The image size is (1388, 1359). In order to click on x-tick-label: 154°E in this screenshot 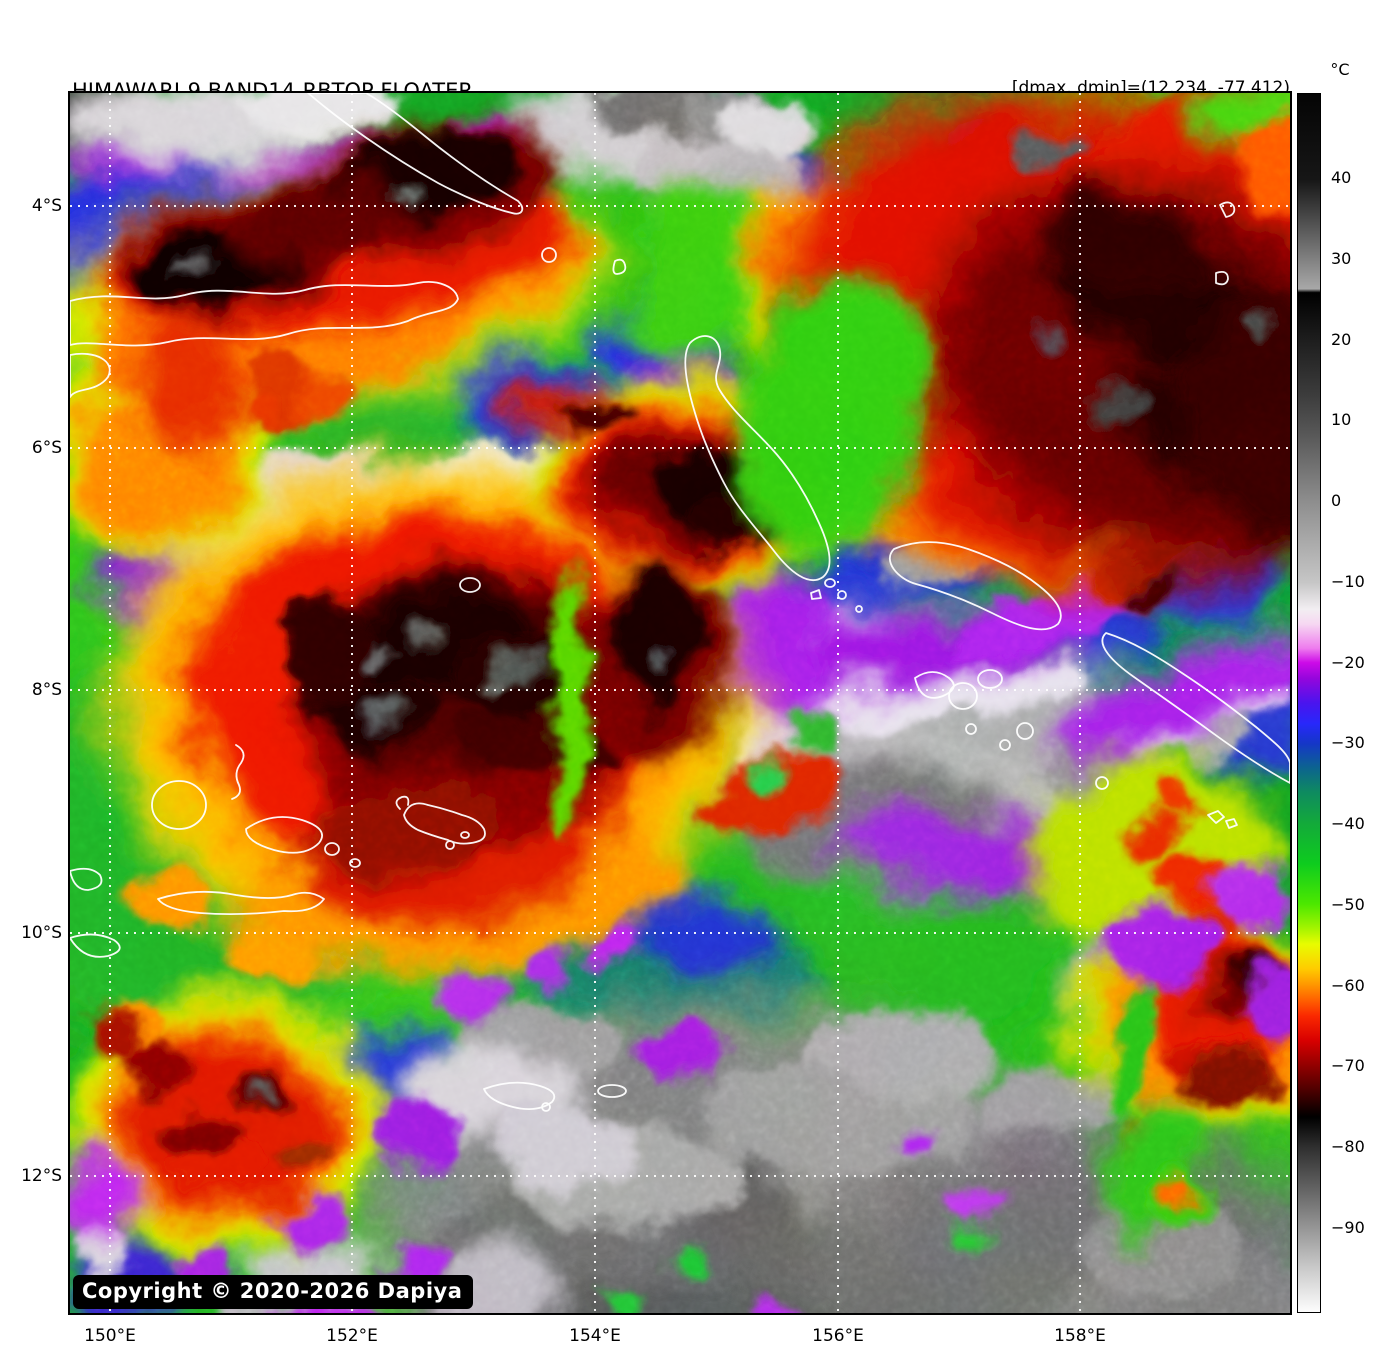, I will do `click(595, 1336)`.